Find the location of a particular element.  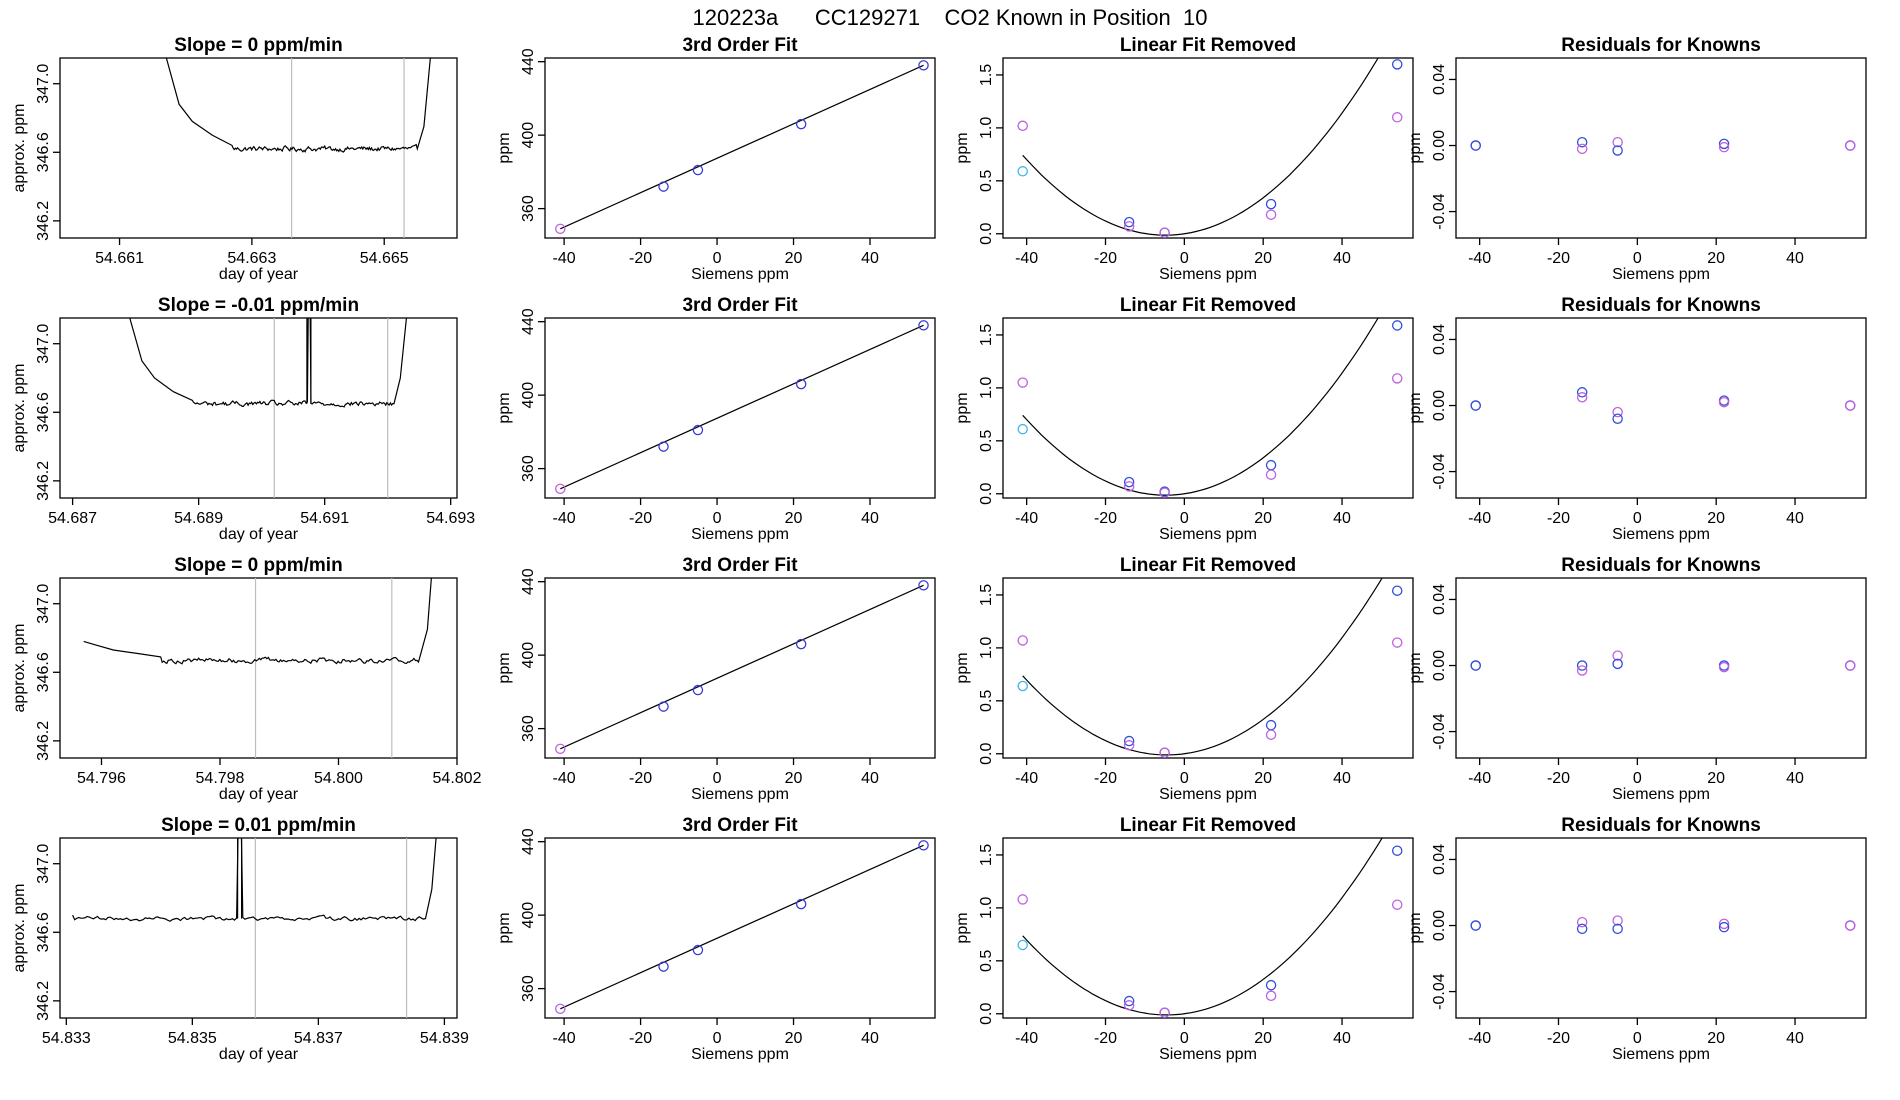

y-tick-label: 0.5 is located at coordinates (986, 441).